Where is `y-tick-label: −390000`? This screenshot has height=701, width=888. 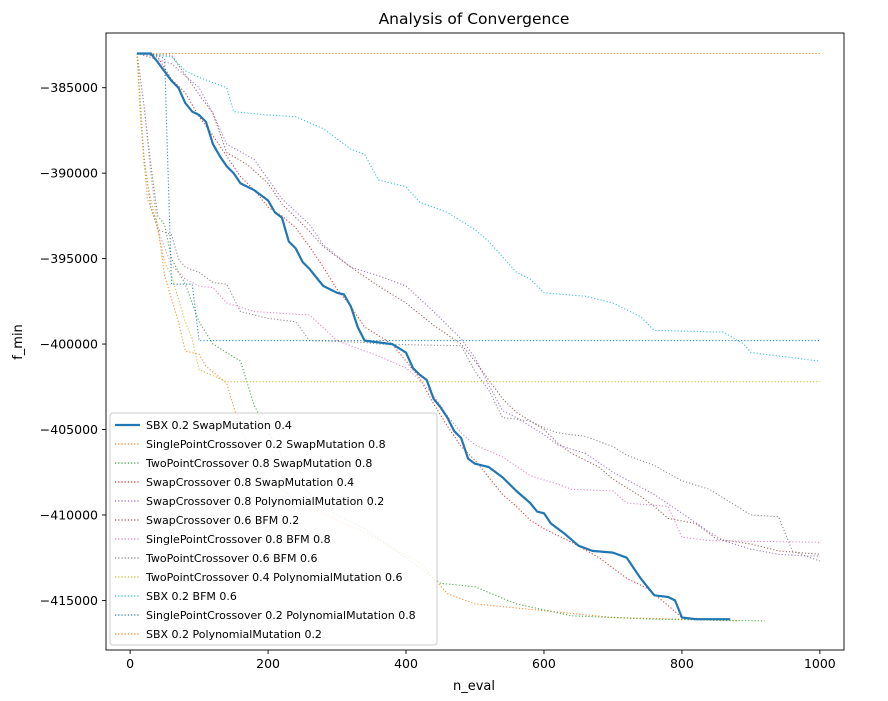
y-tick-label: −390000 is located at coordinates (69, 173).